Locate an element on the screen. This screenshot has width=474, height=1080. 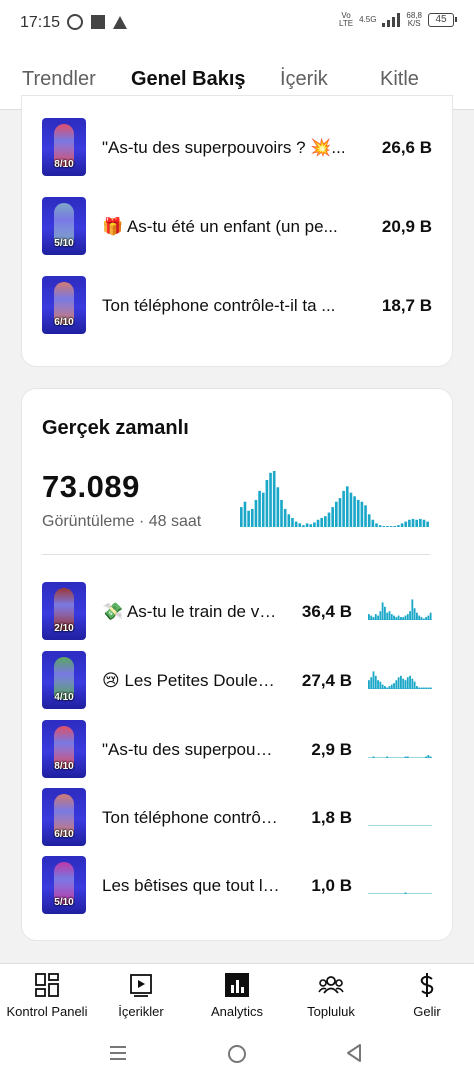
video-views: 2,9 B is located at coordinates (331, 749).